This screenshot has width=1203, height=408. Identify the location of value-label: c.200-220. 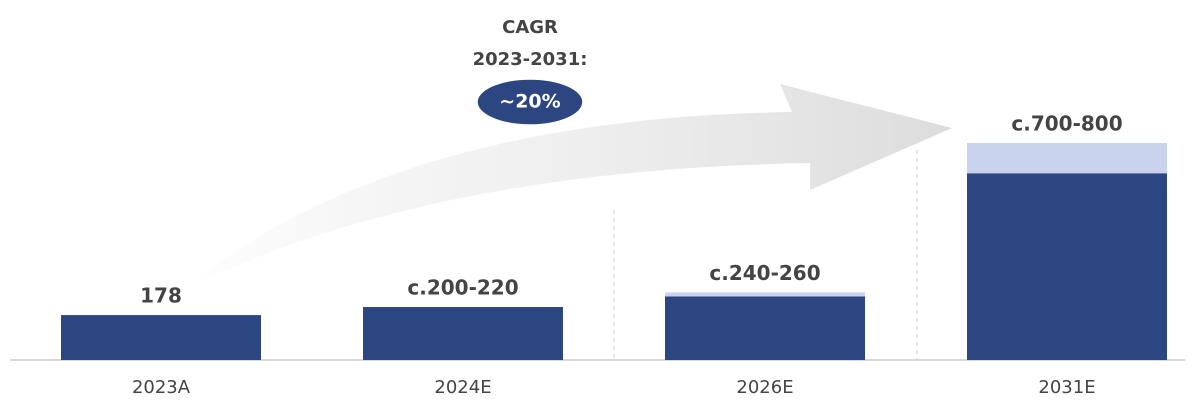
(462, 288).